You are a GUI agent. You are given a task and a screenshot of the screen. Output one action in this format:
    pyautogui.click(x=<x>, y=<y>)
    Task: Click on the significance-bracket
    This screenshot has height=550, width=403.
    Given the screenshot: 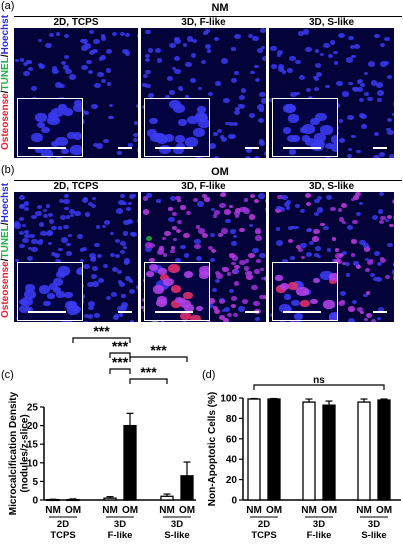 What is the action you would take?
    pyautogui.click(x=319, y=387)
    